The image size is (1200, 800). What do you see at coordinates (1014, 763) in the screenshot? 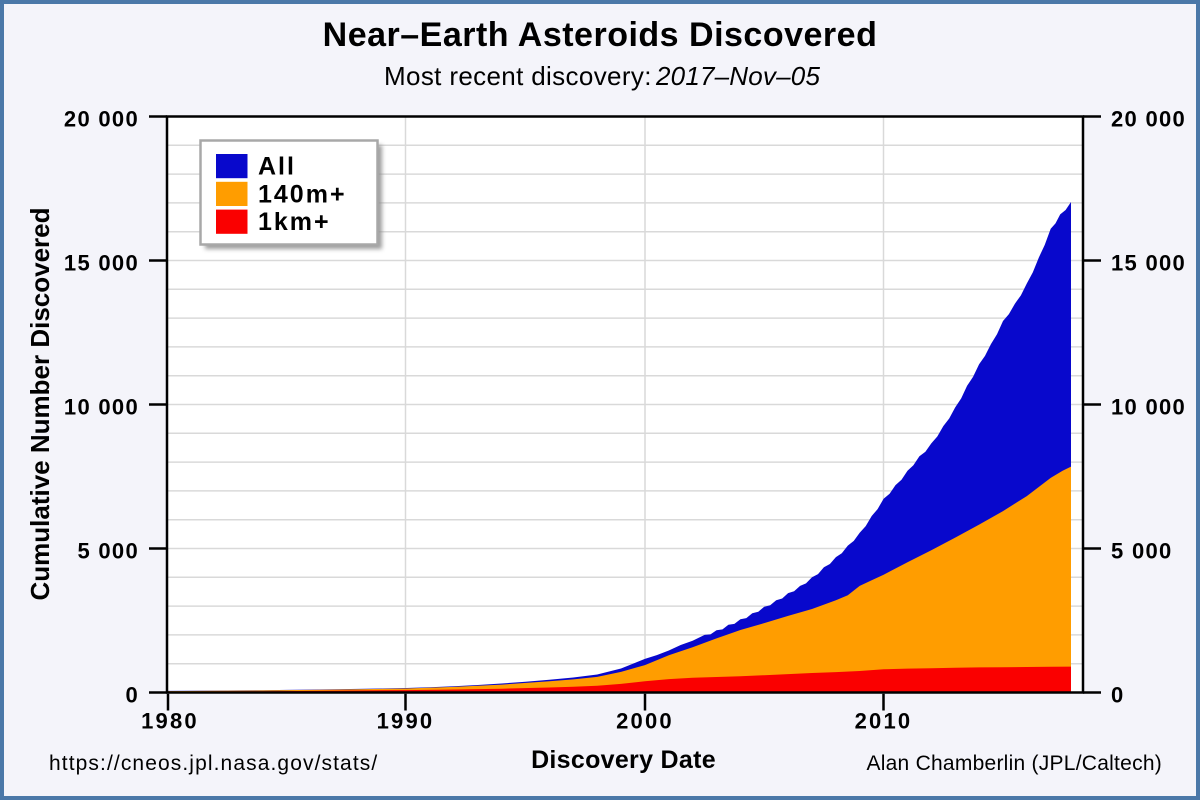
I see `svg-text: Alan Chamberlin (JPL/Caltech)` at bounding box center [1014, 763].